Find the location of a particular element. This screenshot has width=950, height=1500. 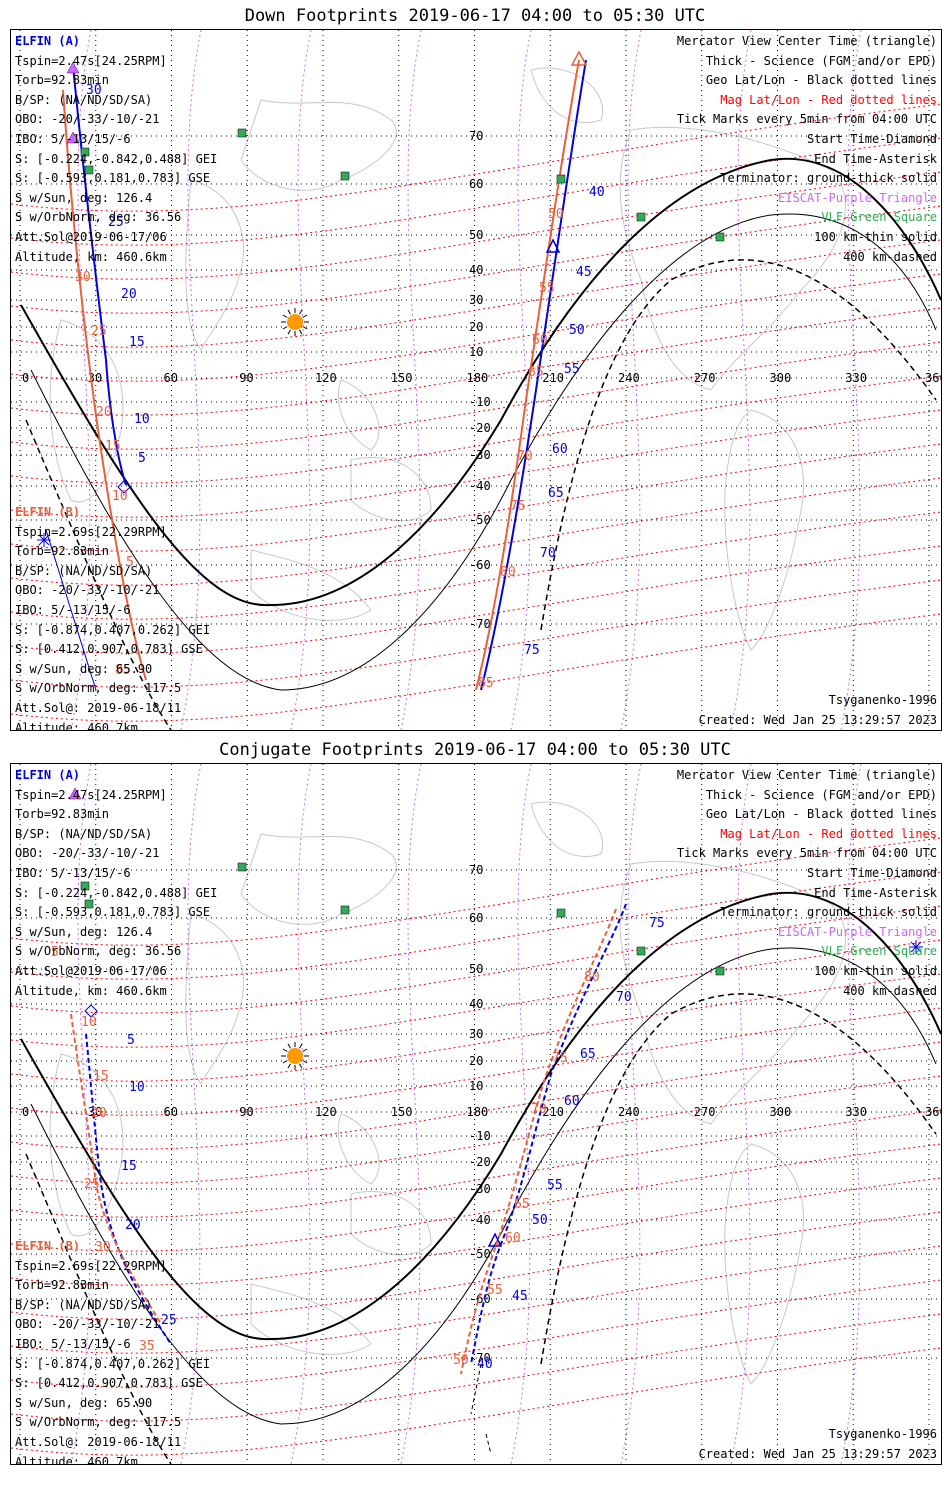

legend-item: Start Time-Diamond is located at coordinates (871, 872).